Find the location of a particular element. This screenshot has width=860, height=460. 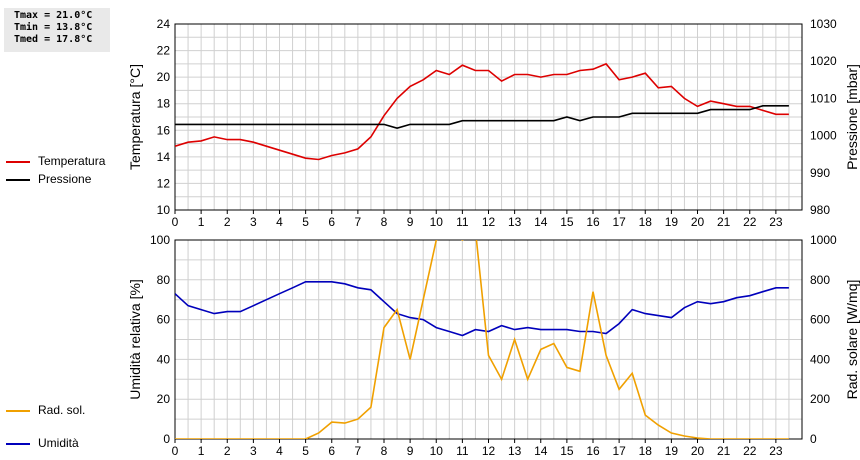

y-left-tick-label: 0 is located at coordinates (166, 439).